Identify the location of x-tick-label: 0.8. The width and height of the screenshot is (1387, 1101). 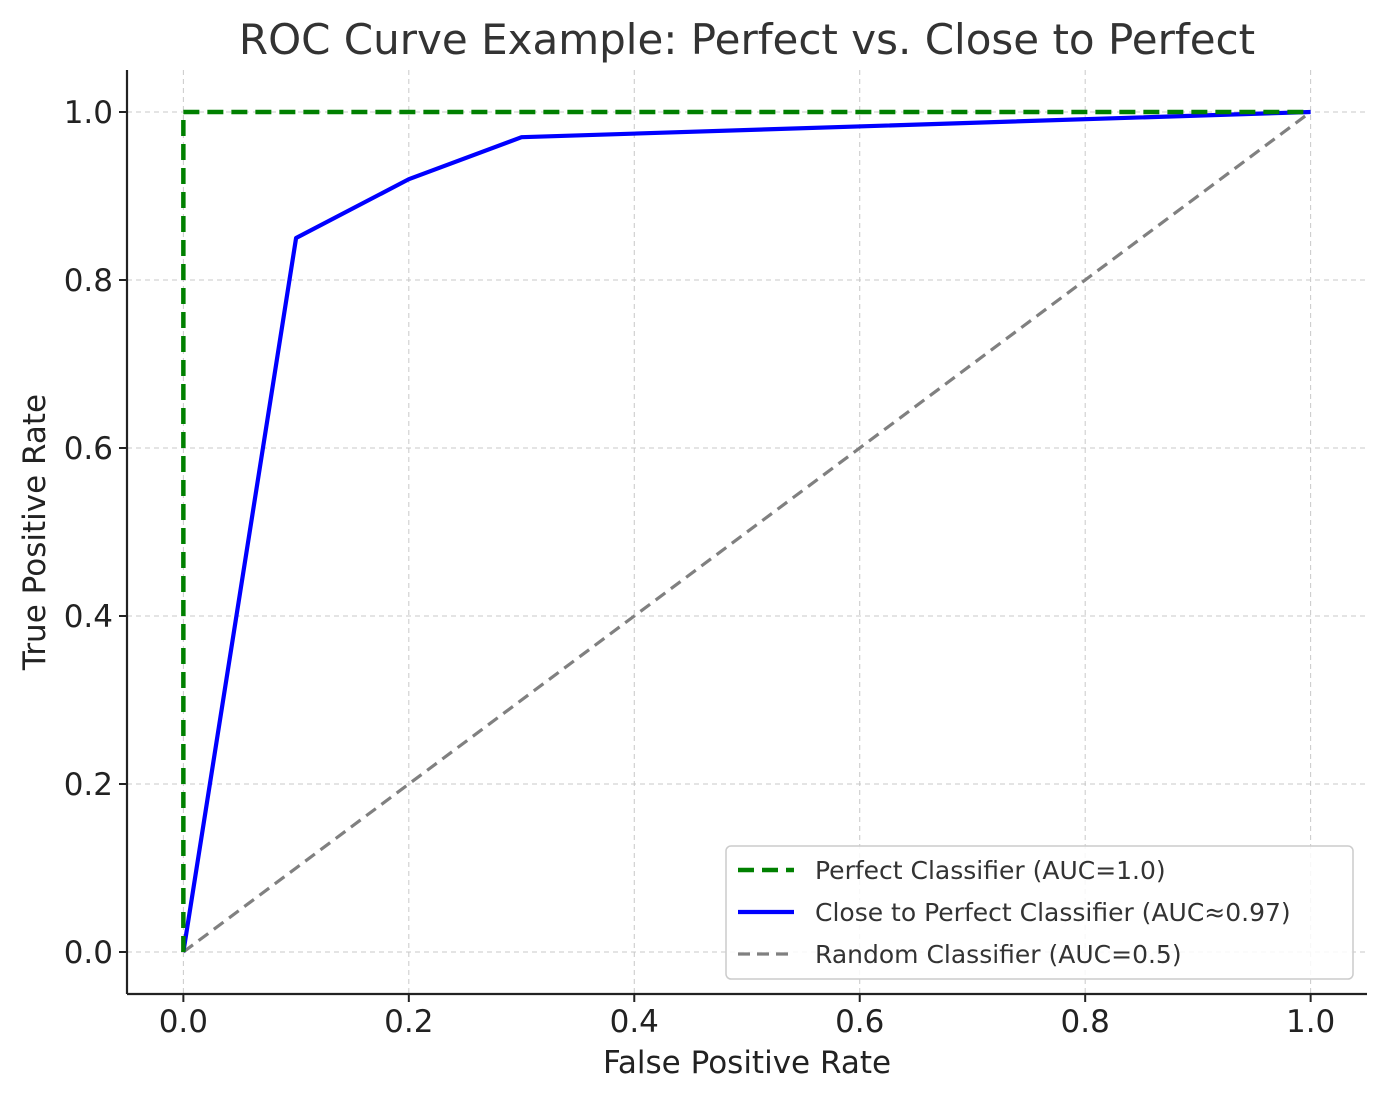
(1085, 1022).